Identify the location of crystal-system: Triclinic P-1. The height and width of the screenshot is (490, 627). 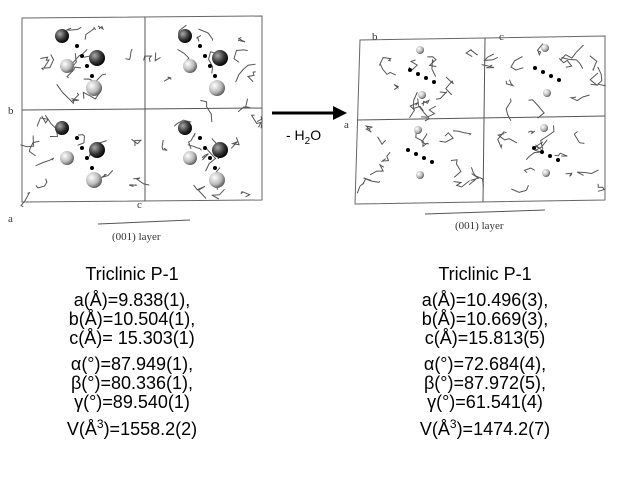
(484, 274).